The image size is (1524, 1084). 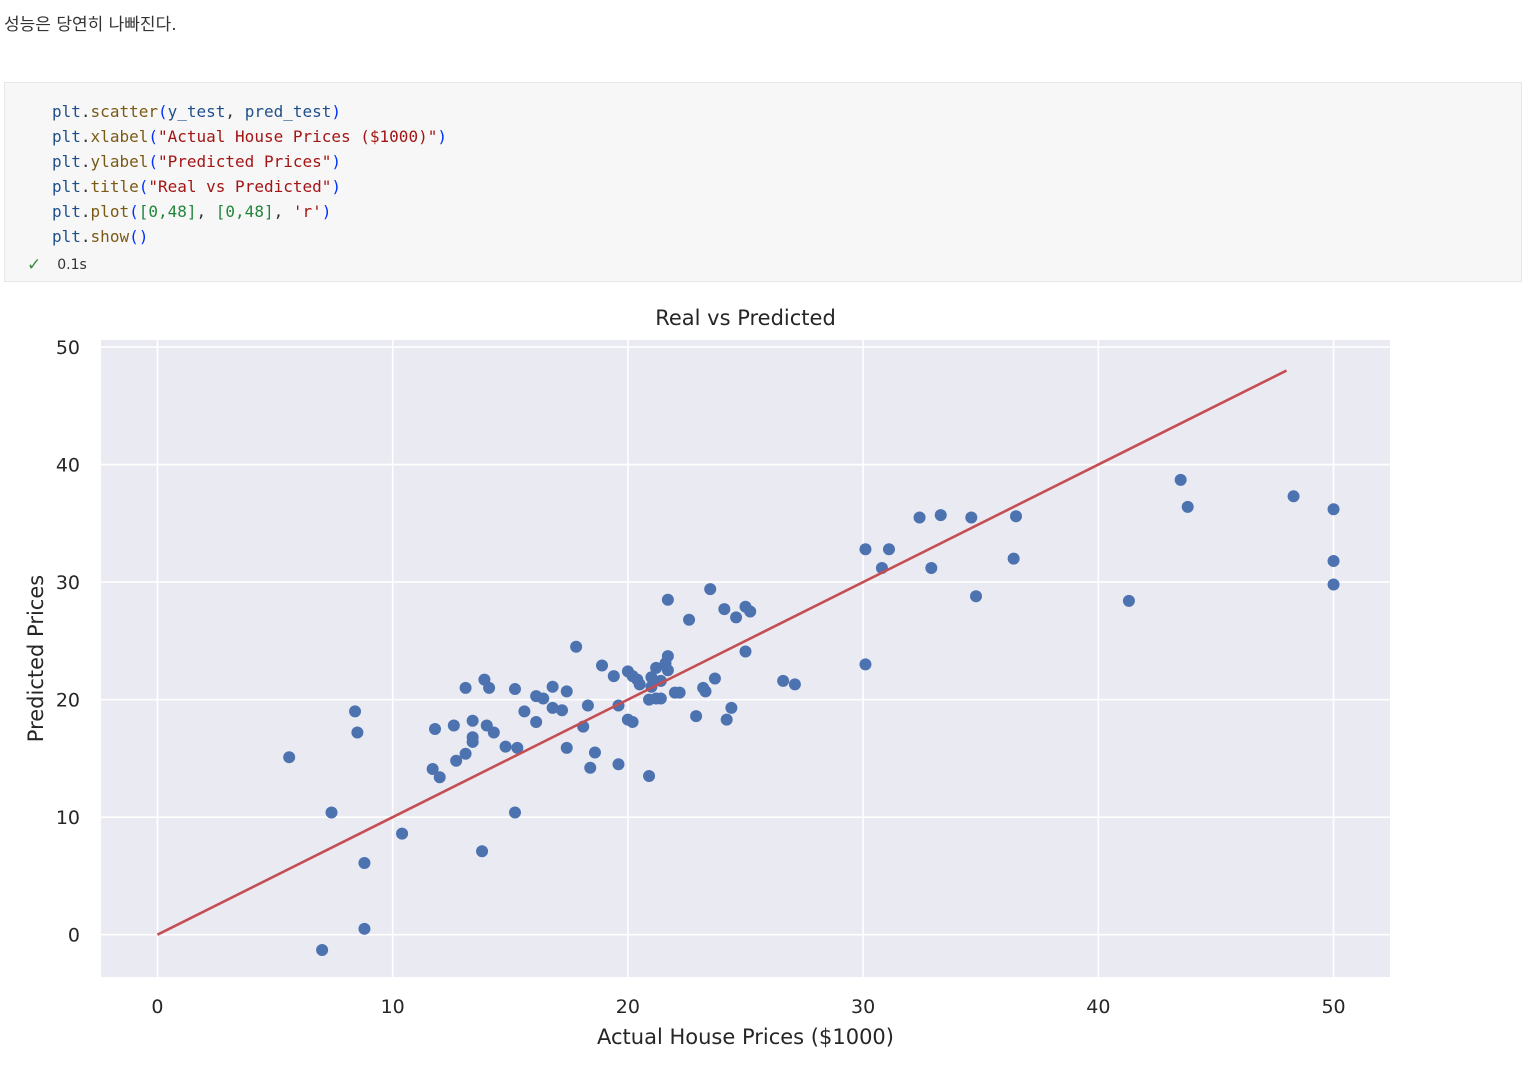 I want to click on code-line: plt.title("Real vs Predicted"), so click(x=249, y=186).